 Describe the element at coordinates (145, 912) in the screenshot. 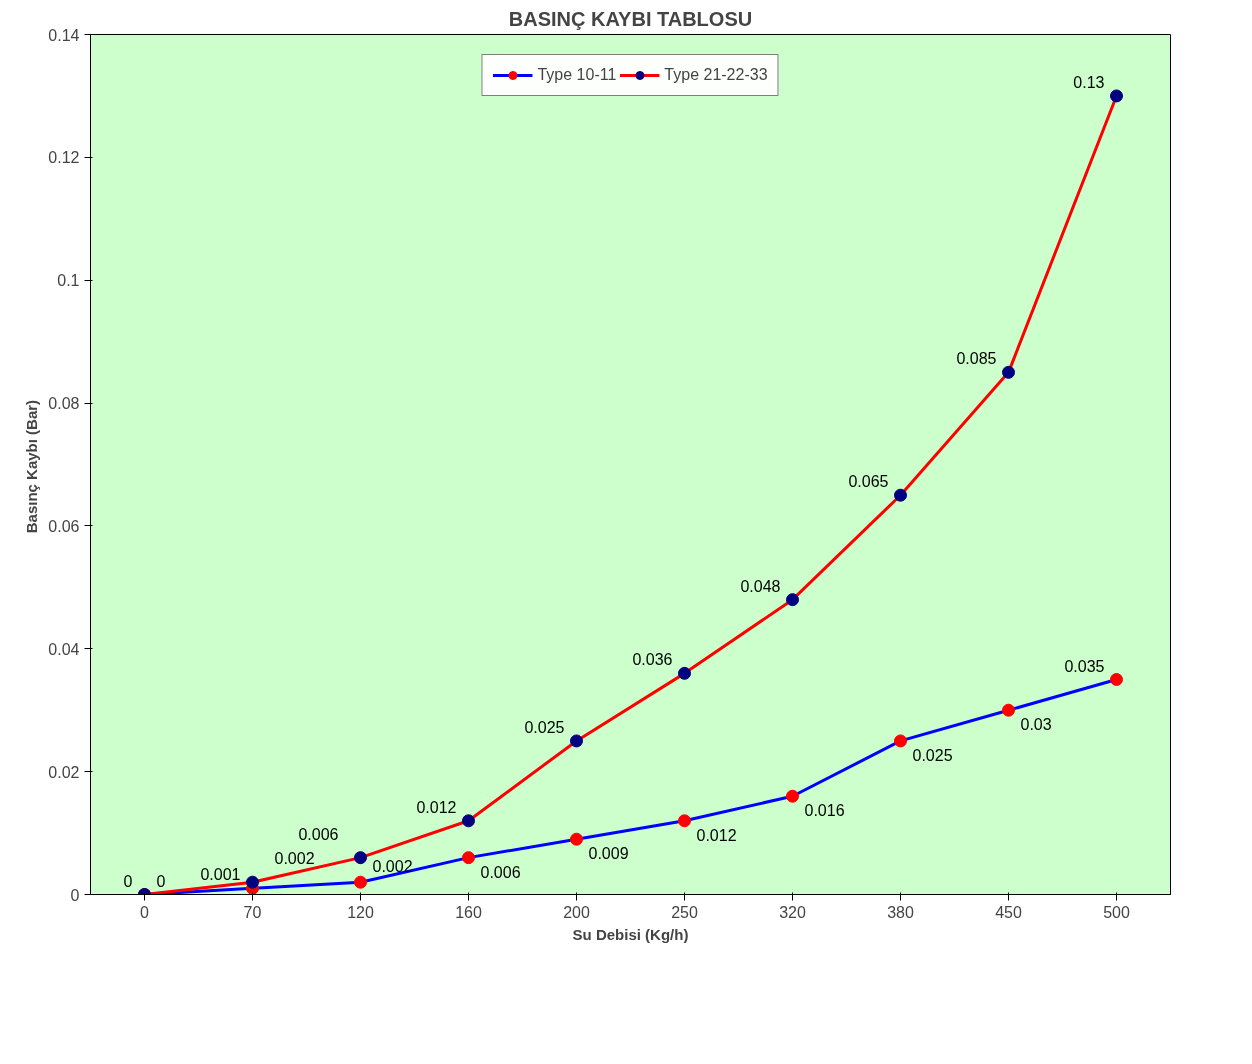

I see `x-tick-label: 0` at that location.